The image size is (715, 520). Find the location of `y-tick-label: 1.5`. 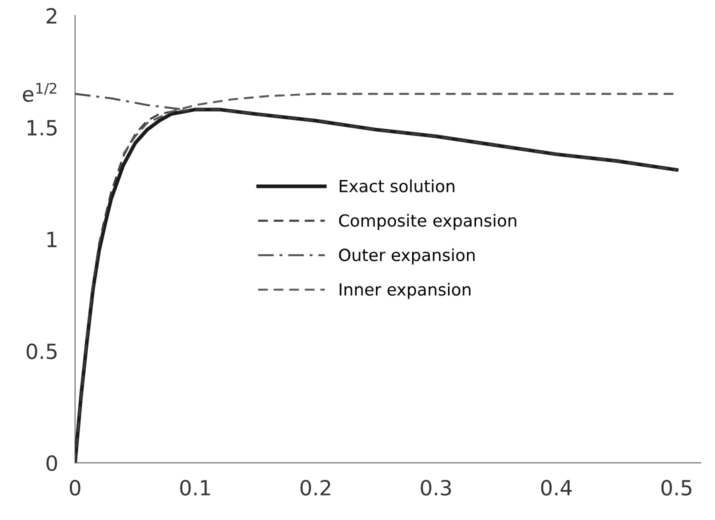

y-tick-label: 1.5 is located at coordinates (42, 128).